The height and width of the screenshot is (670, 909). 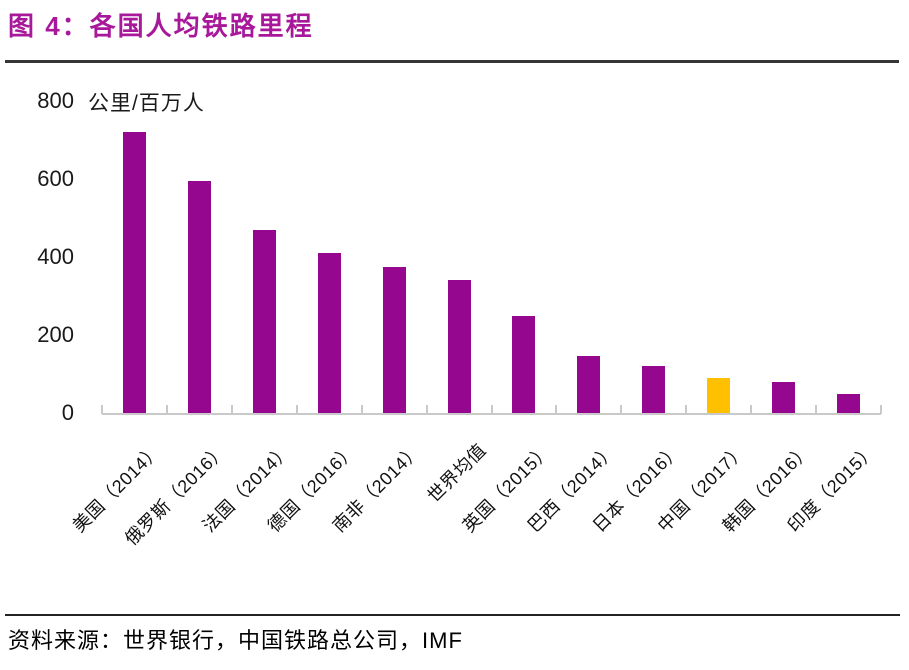 What do you see at coordinates (654, 389) in the screenshot?
I see `bar-日本（2016）` at bounding box center [654, 389].